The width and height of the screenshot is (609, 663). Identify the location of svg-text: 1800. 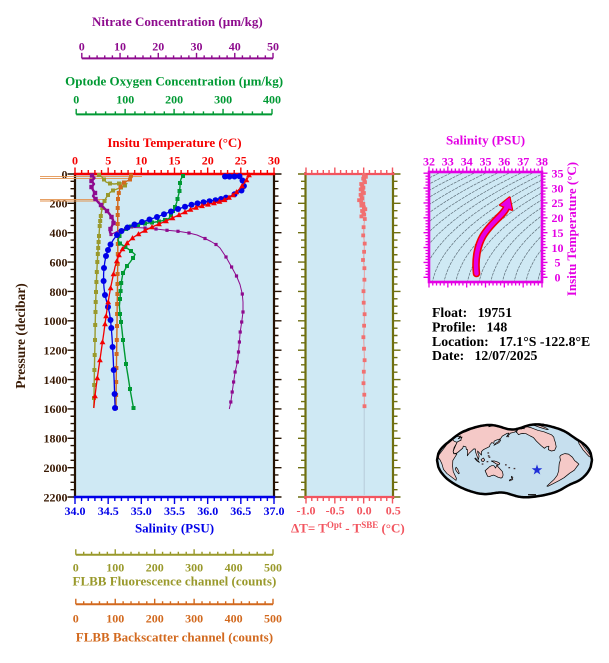
(56, 439).